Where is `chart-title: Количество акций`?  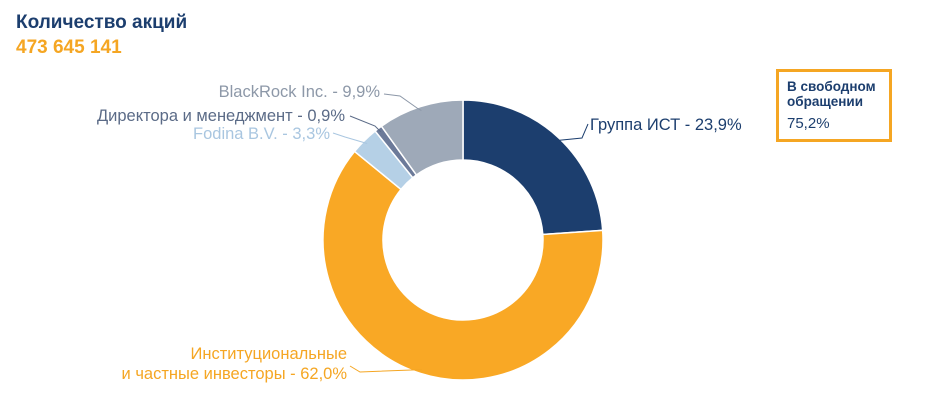
chart-title: Количество акций is located at coordinates (102, 22).